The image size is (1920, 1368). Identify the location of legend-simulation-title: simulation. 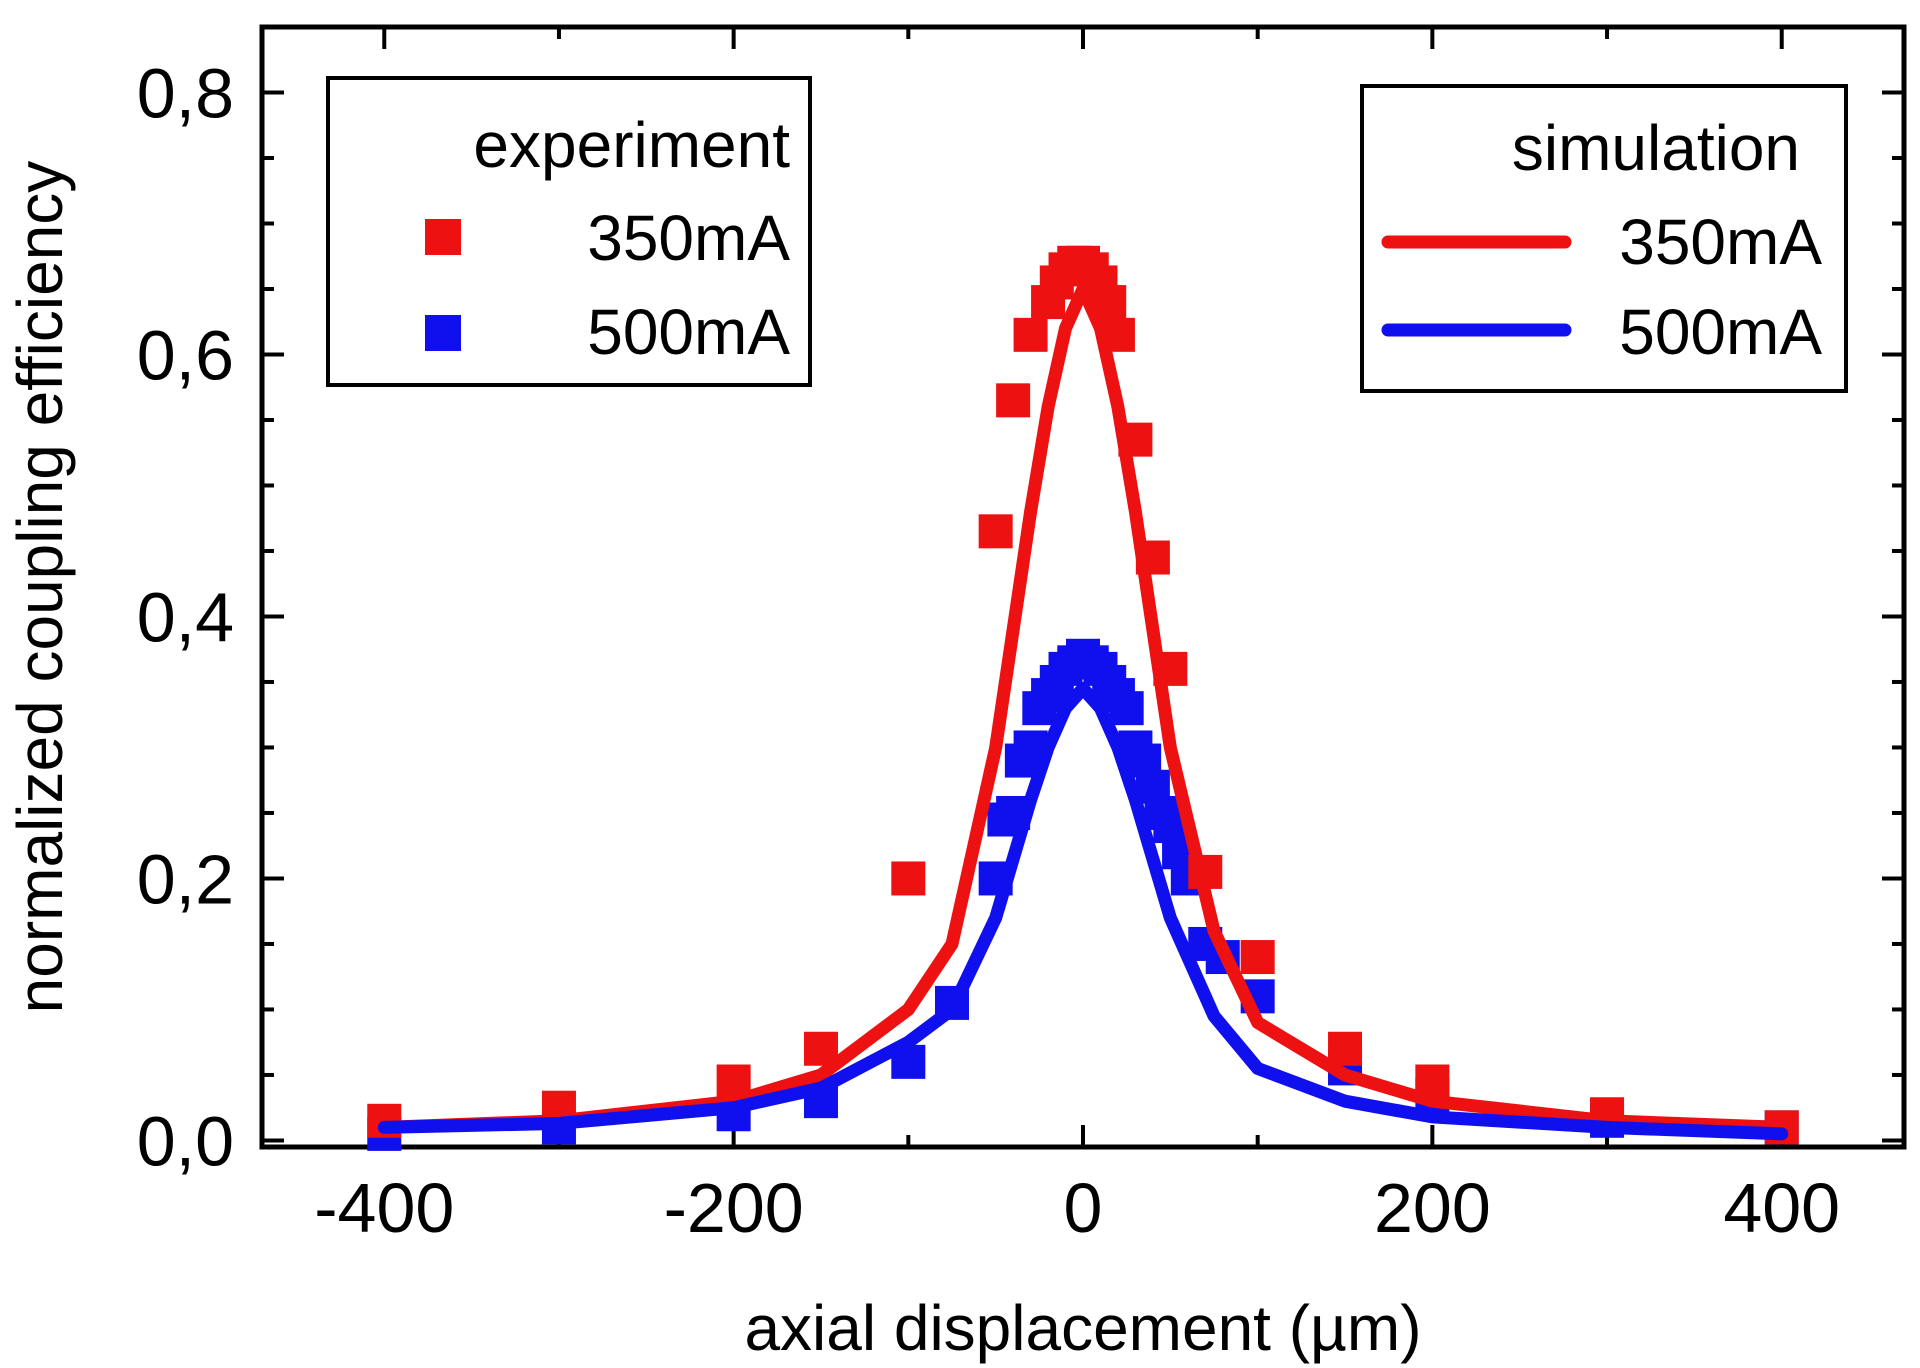
(1656, 148).